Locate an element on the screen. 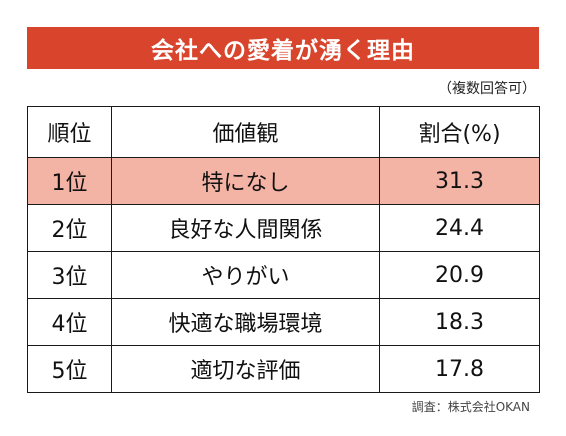 This screenshot has height=436, width=566. table-row: 1位 特になし 31.3 is located at coordinates (283, 181).